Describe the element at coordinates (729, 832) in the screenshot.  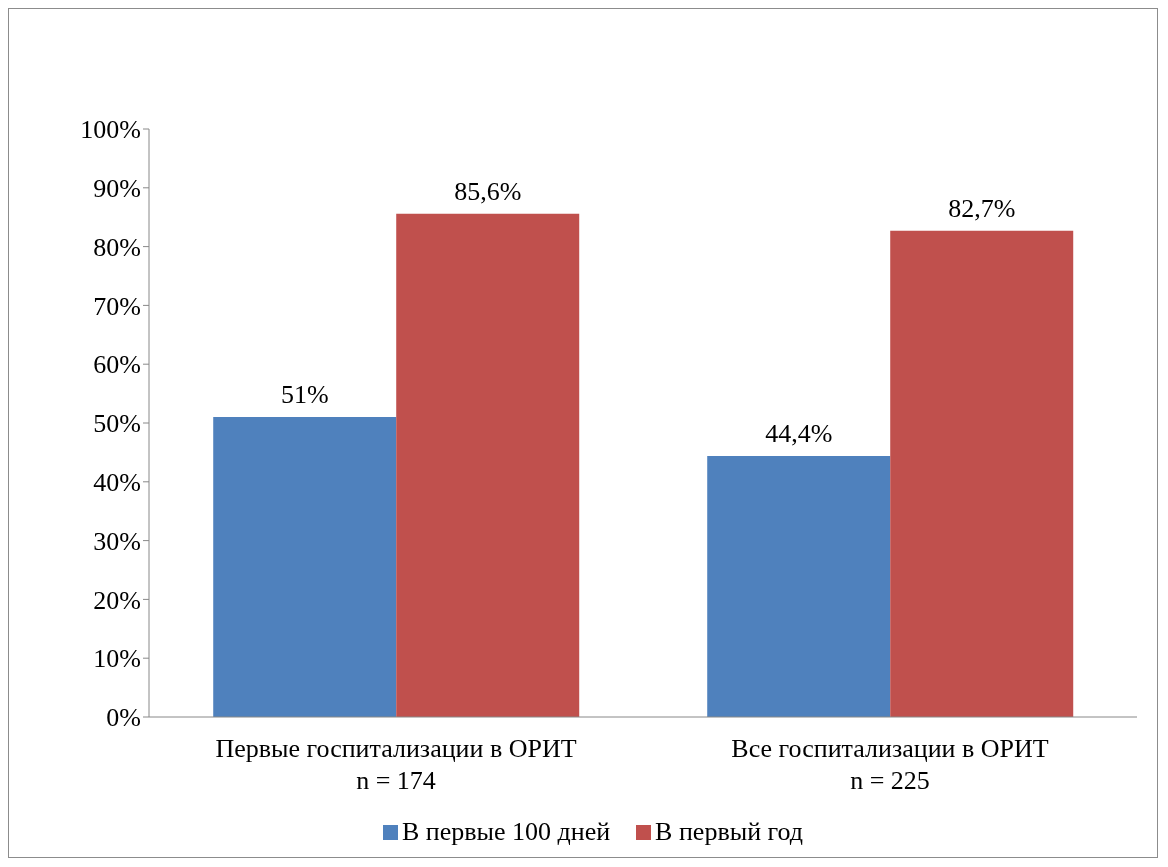
I see `legend-label: В первый год` at that location.